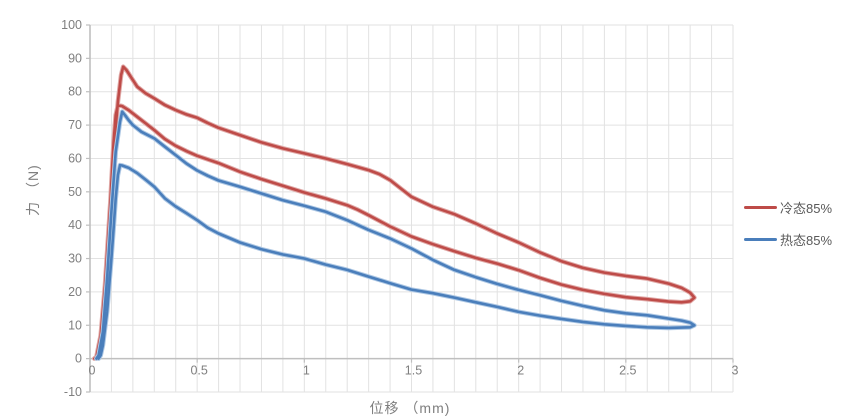 The height and width of the screenshot is (420, 866). Describe the element at coordinates (78, 359) in the screenshot. I see `y-tick-label: 0` at that location.